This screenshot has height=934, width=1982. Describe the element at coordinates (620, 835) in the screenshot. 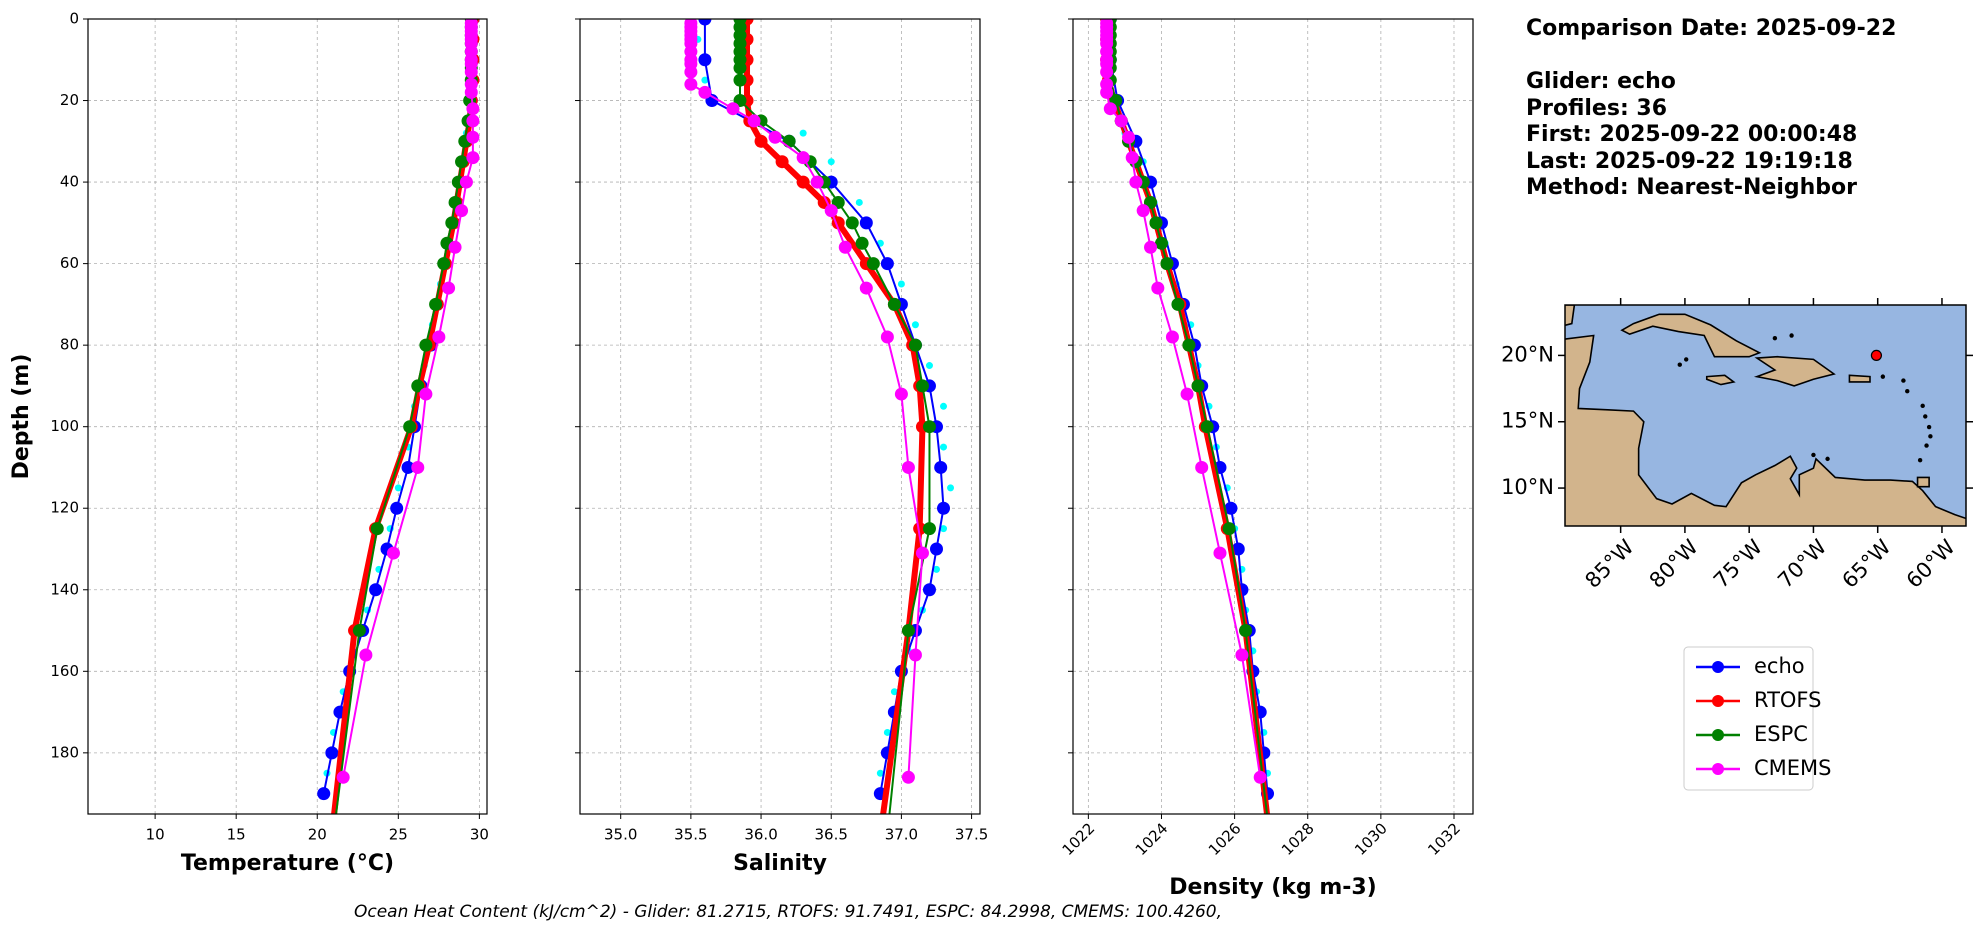

I see `x-tick-label: 35.0` at that location.